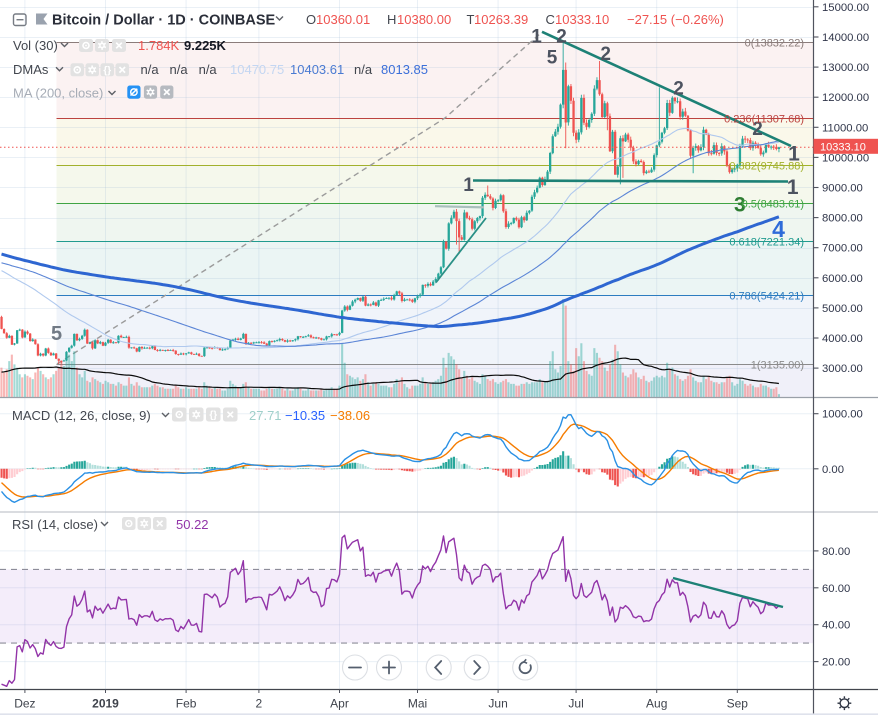  Describe the element at coordinates (417, 703) in the screenshot. I see `svg-text: Mai` at that location.